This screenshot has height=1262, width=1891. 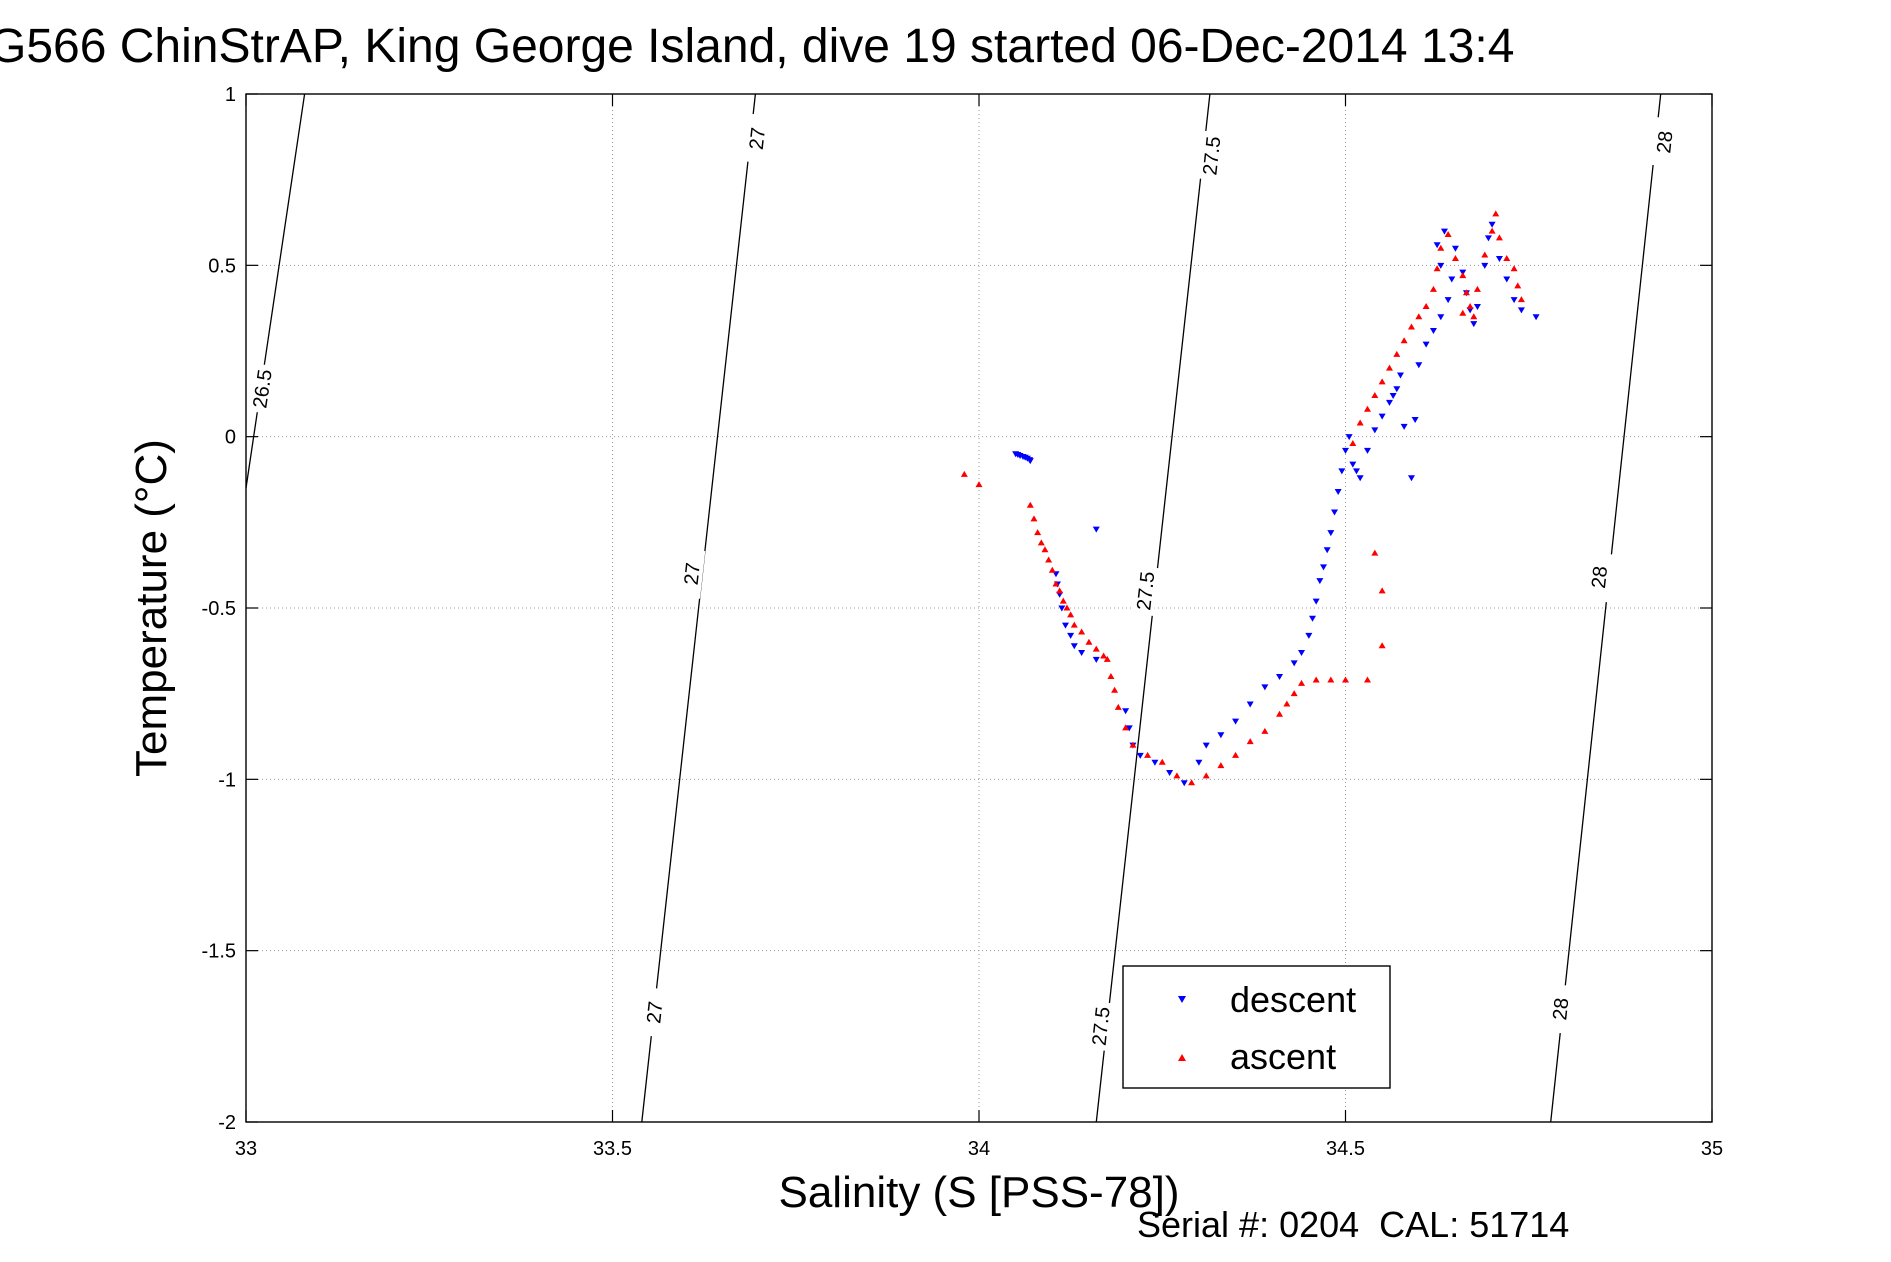 I want to click on isopycnal-label: 26.5, so click(x=263, y=389).